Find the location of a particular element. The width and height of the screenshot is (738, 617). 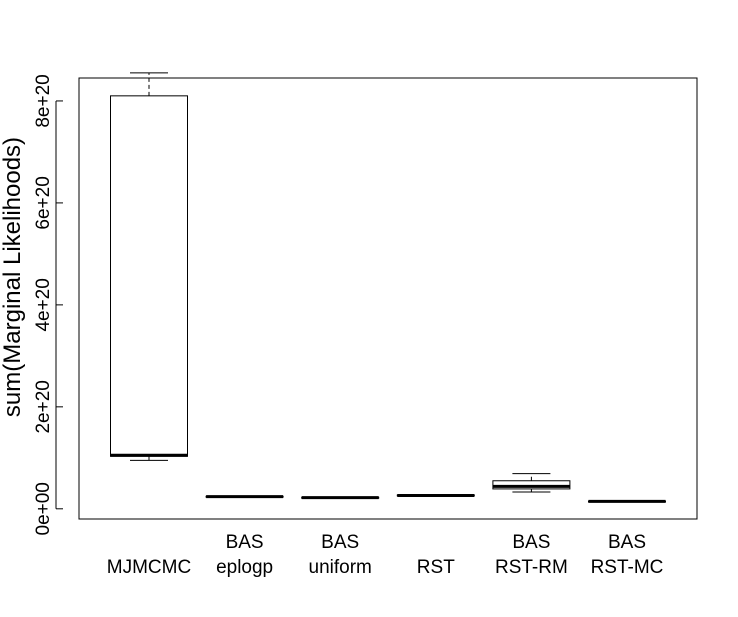

x-category-label: uniform is located at coordinates (340, 567).